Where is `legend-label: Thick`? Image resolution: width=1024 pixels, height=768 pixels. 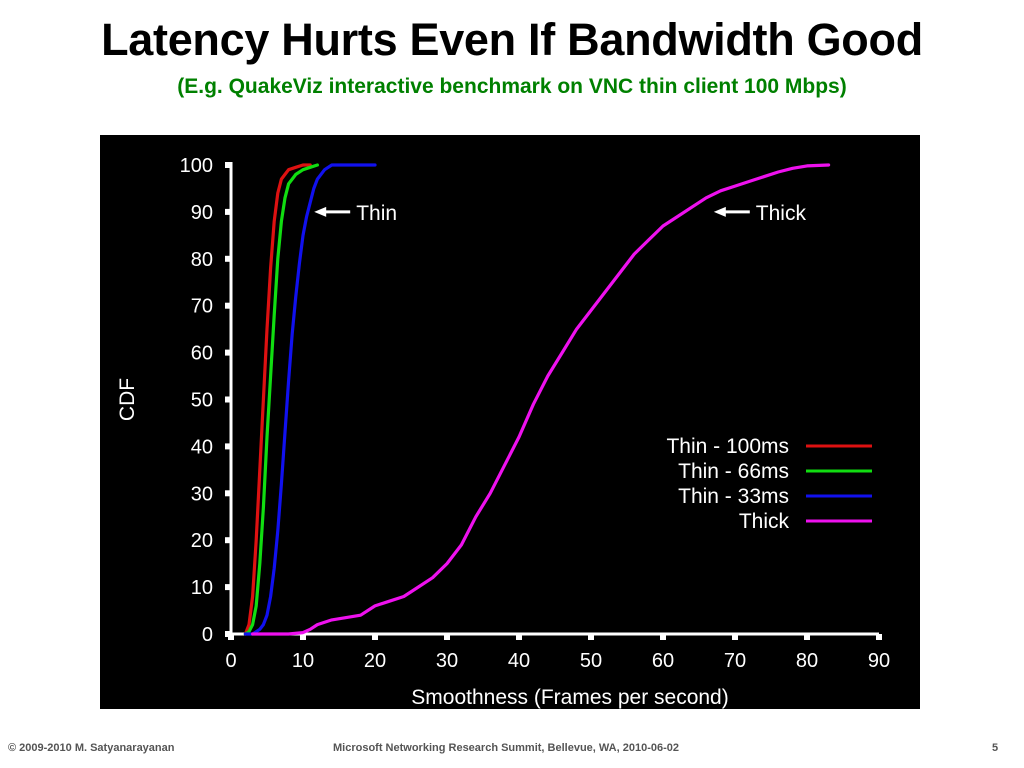 legend-label: Thick is located at coordinates (764, 521).